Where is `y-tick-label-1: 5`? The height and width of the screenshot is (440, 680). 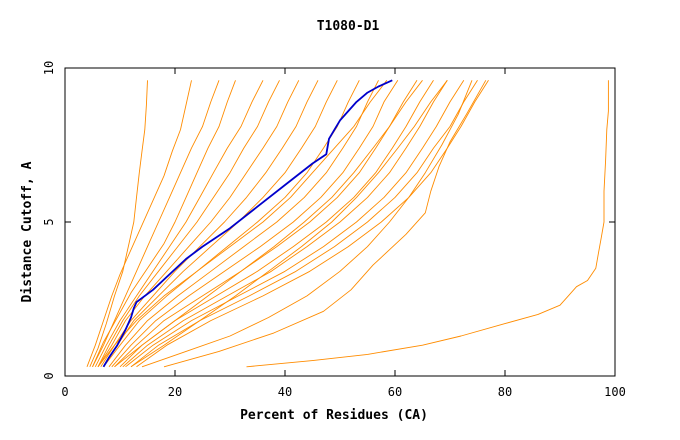 y-tick-label-1: 5 is located at coordinates (49, 221).